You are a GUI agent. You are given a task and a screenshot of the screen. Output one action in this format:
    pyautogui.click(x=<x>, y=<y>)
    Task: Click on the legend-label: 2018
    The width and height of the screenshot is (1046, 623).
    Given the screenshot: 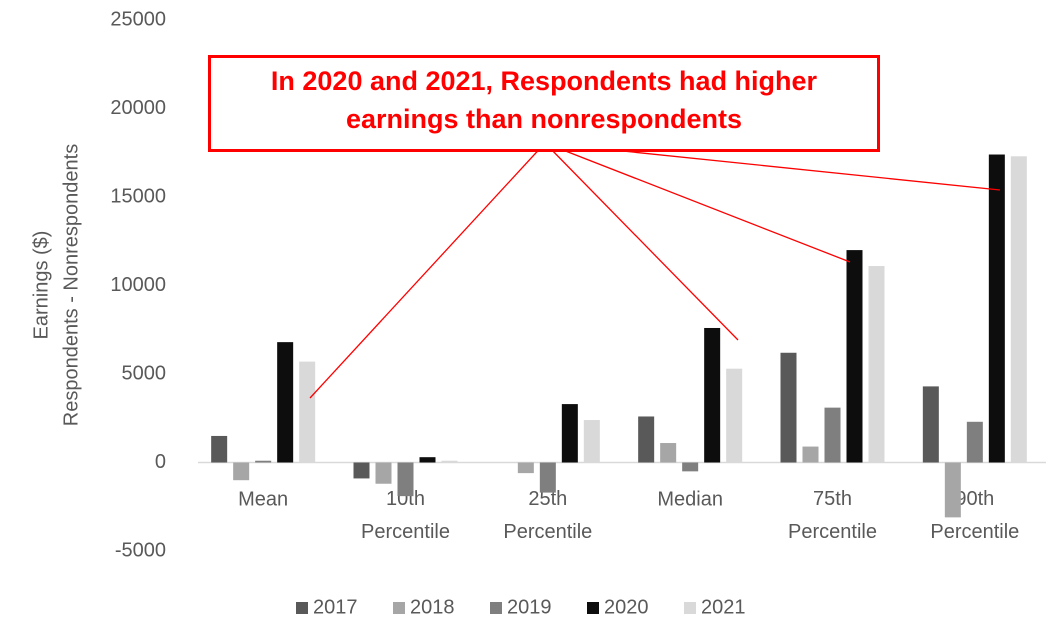 What is the action you would take?
    pyautogui.click(x=432, y=607)
    